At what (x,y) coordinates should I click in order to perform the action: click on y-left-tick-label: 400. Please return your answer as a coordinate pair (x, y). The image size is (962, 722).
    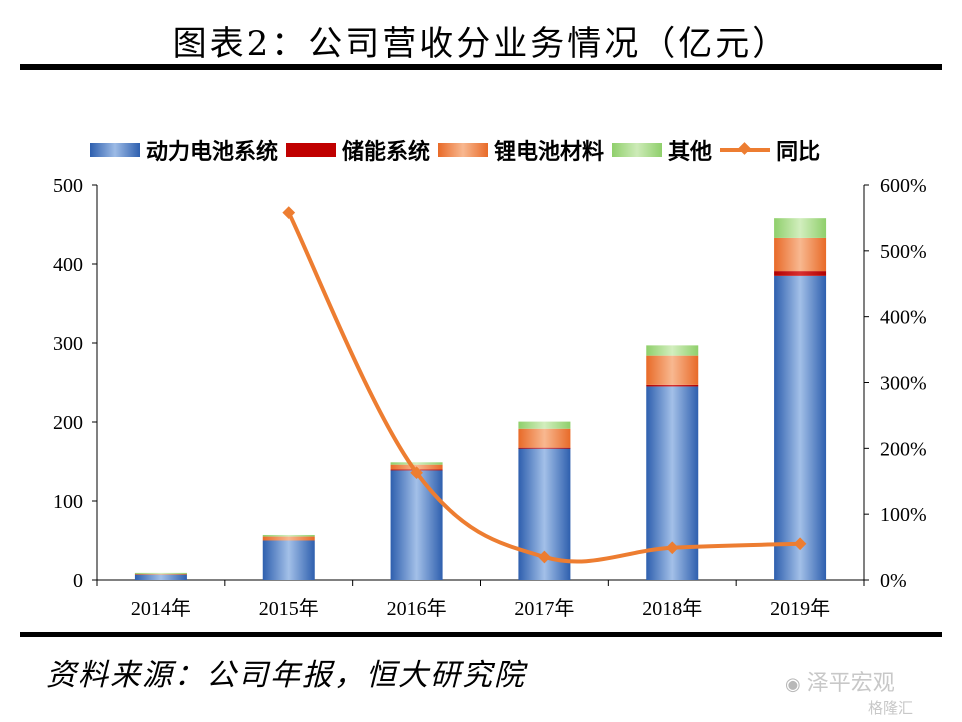
    Looking at the image, I should click on (68, 265).